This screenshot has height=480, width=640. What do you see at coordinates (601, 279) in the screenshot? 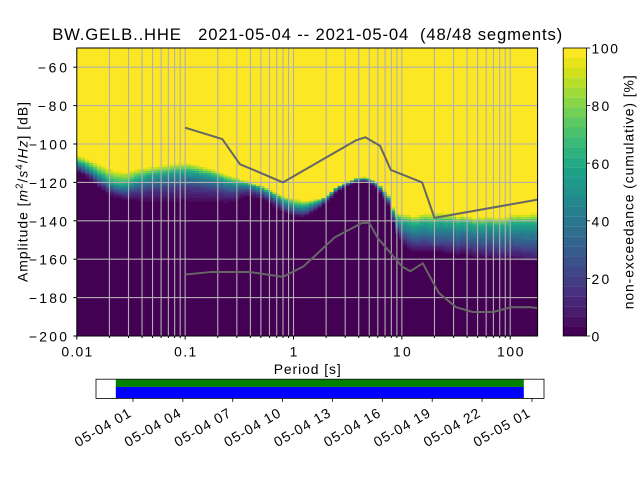
I see `svg-text: 20` at bounding box center [601, 279].